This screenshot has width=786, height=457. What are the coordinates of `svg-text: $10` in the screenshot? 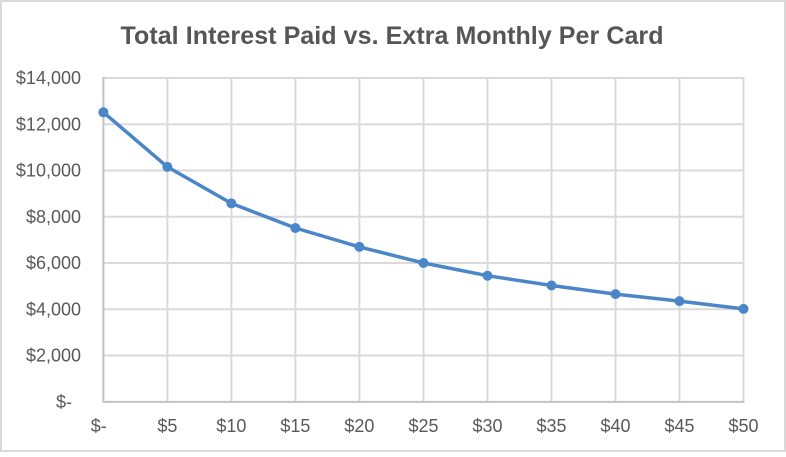 It's located at (231, 426).